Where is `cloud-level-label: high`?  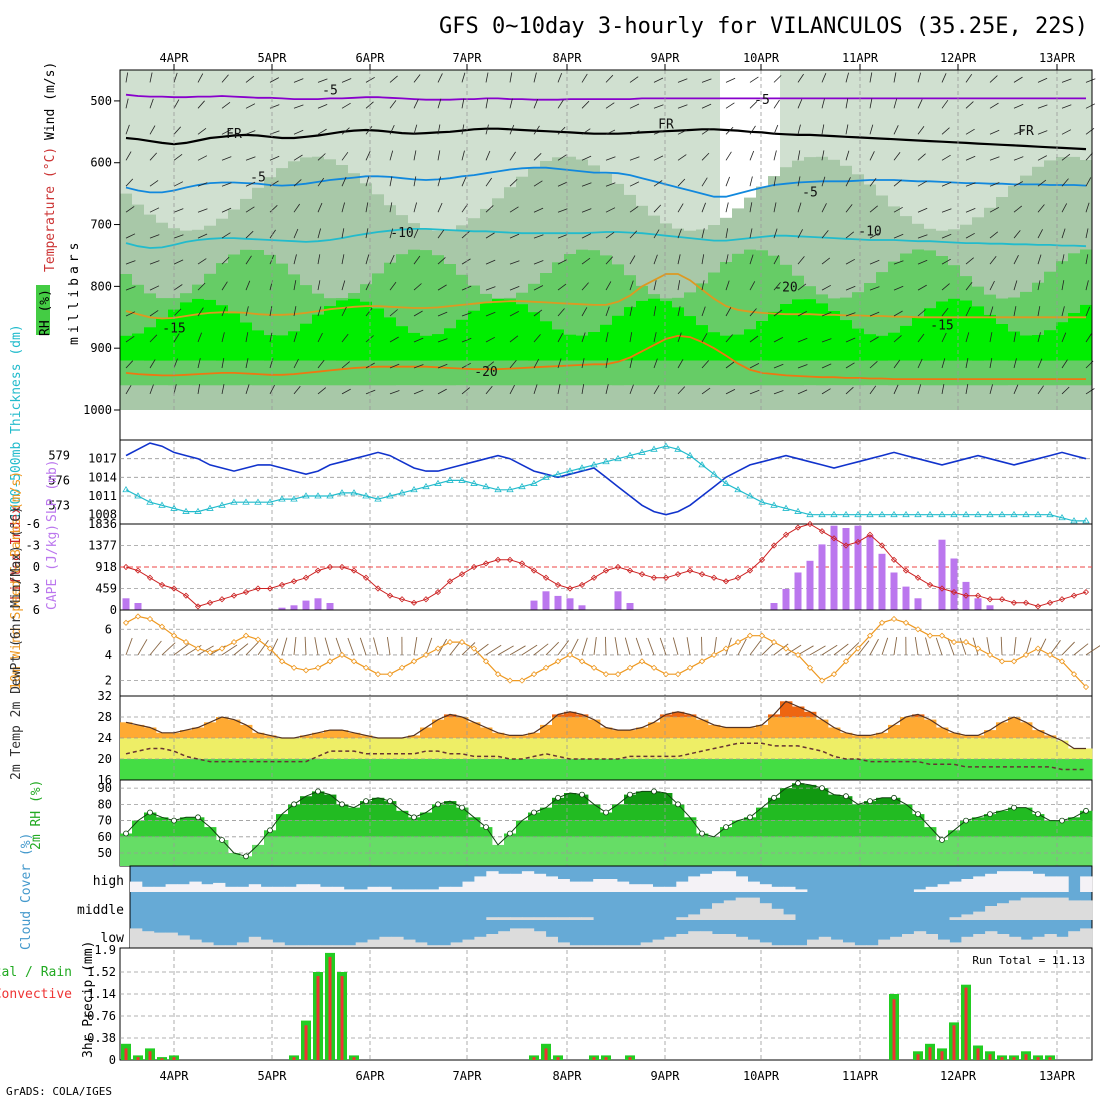 cloud-level-label: high is located at coordinates (108, 881).